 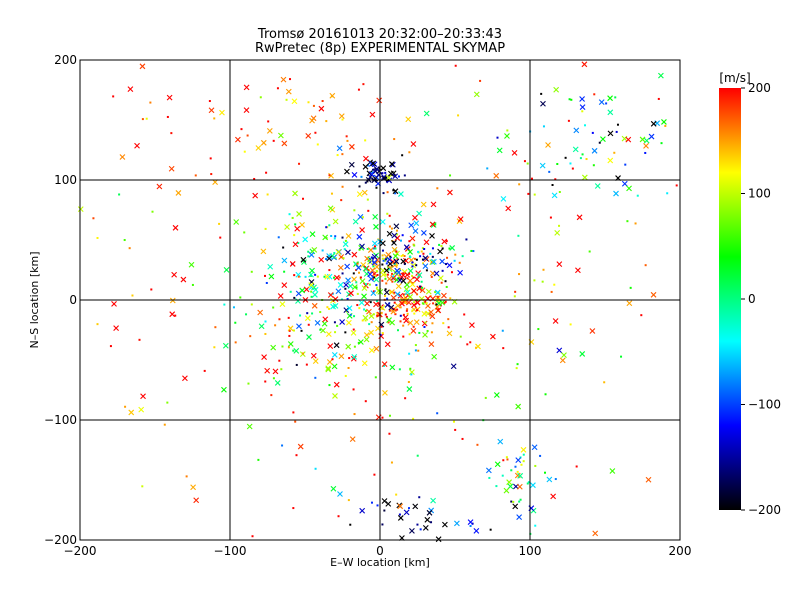 I want to click on colorbar-tick-label: −200, so click(x=764, y=510).